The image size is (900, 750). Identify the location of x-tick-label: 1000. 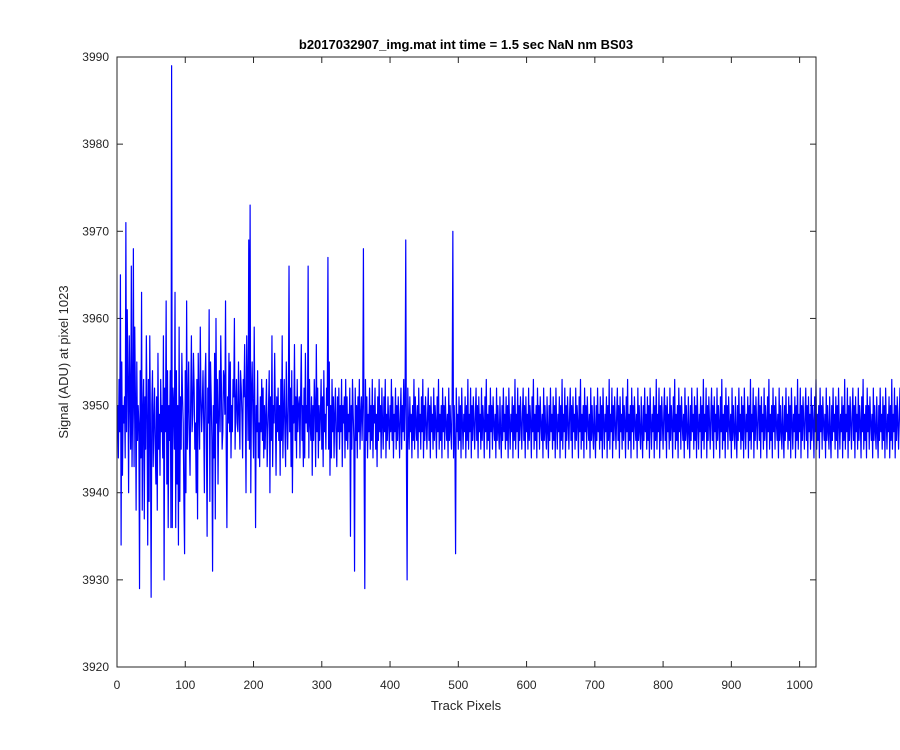
(799, 685).